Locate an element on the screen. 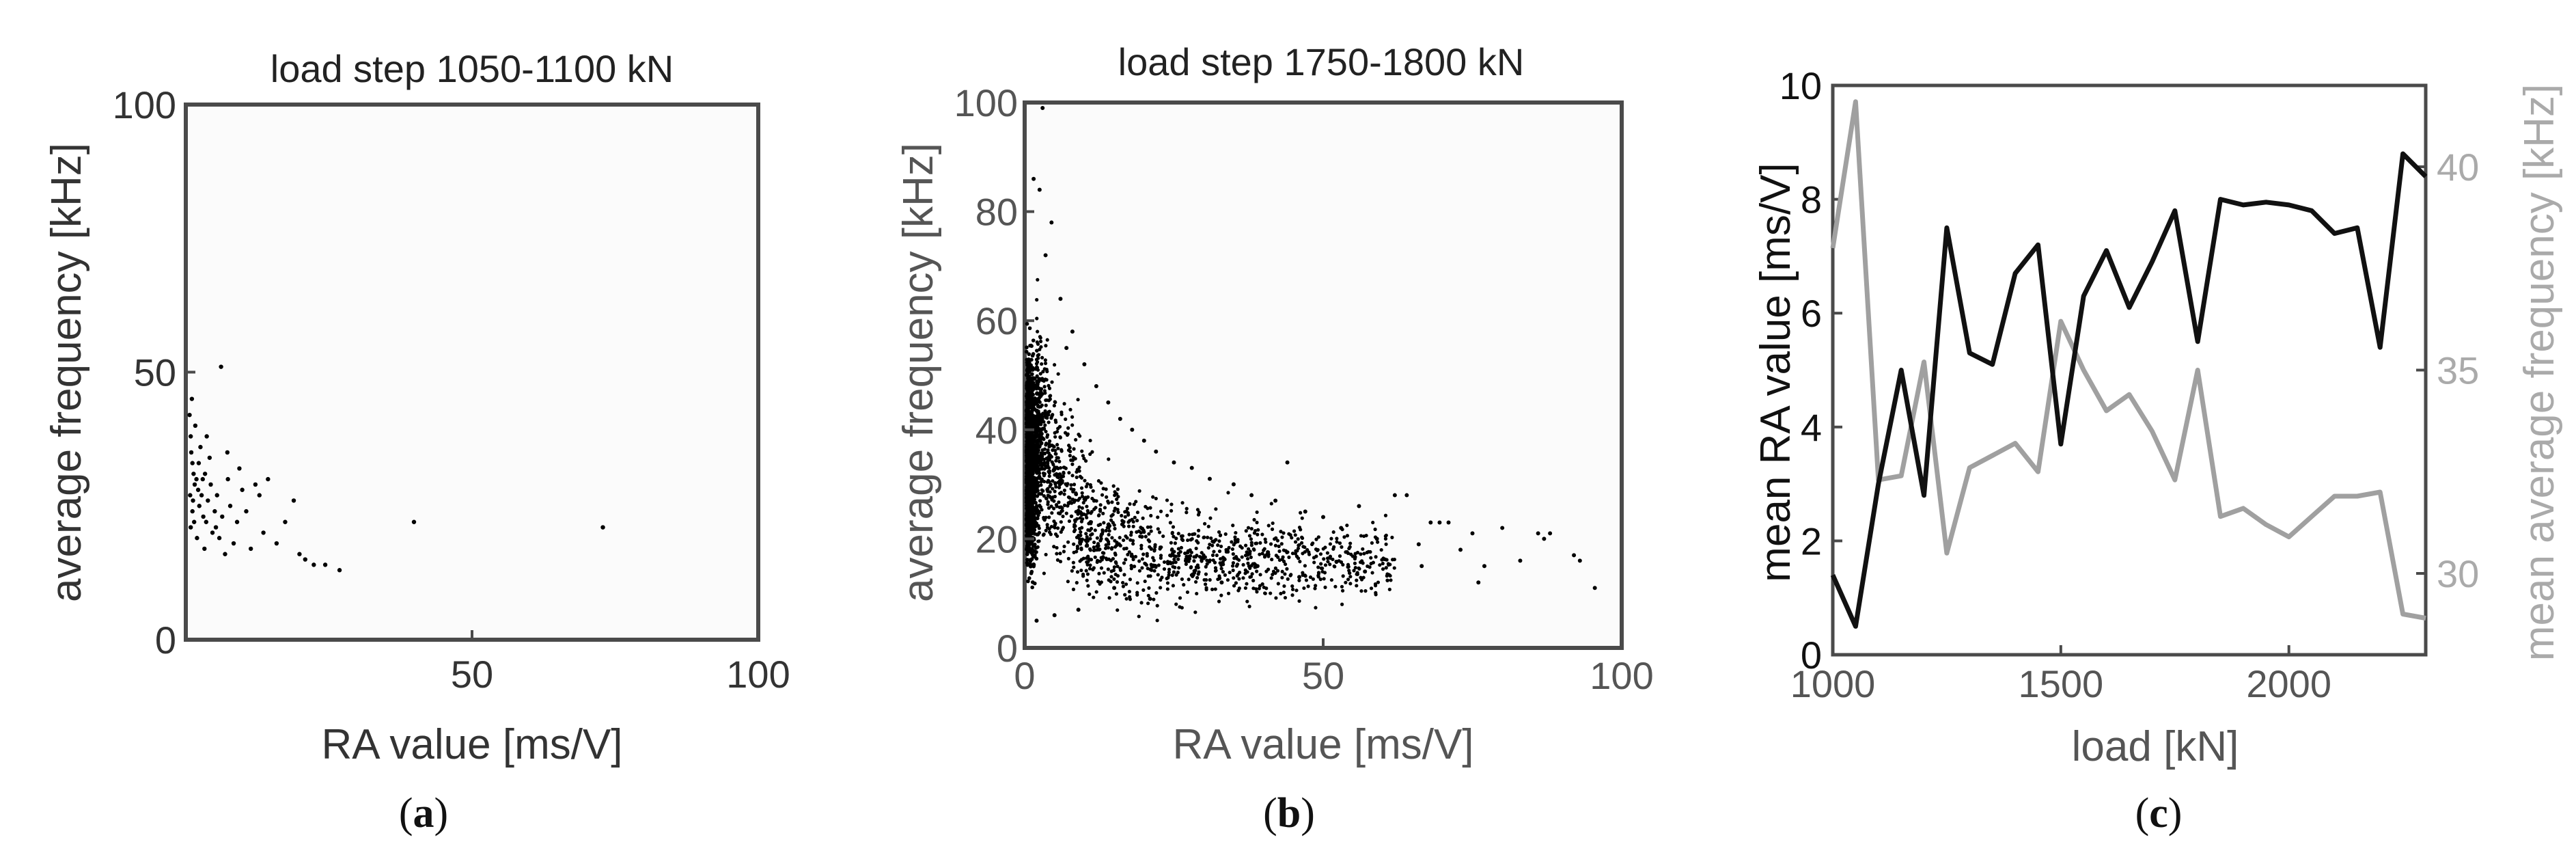  panel-c-x-axis-label: load [kN] is located at coordinates (2155, 746).